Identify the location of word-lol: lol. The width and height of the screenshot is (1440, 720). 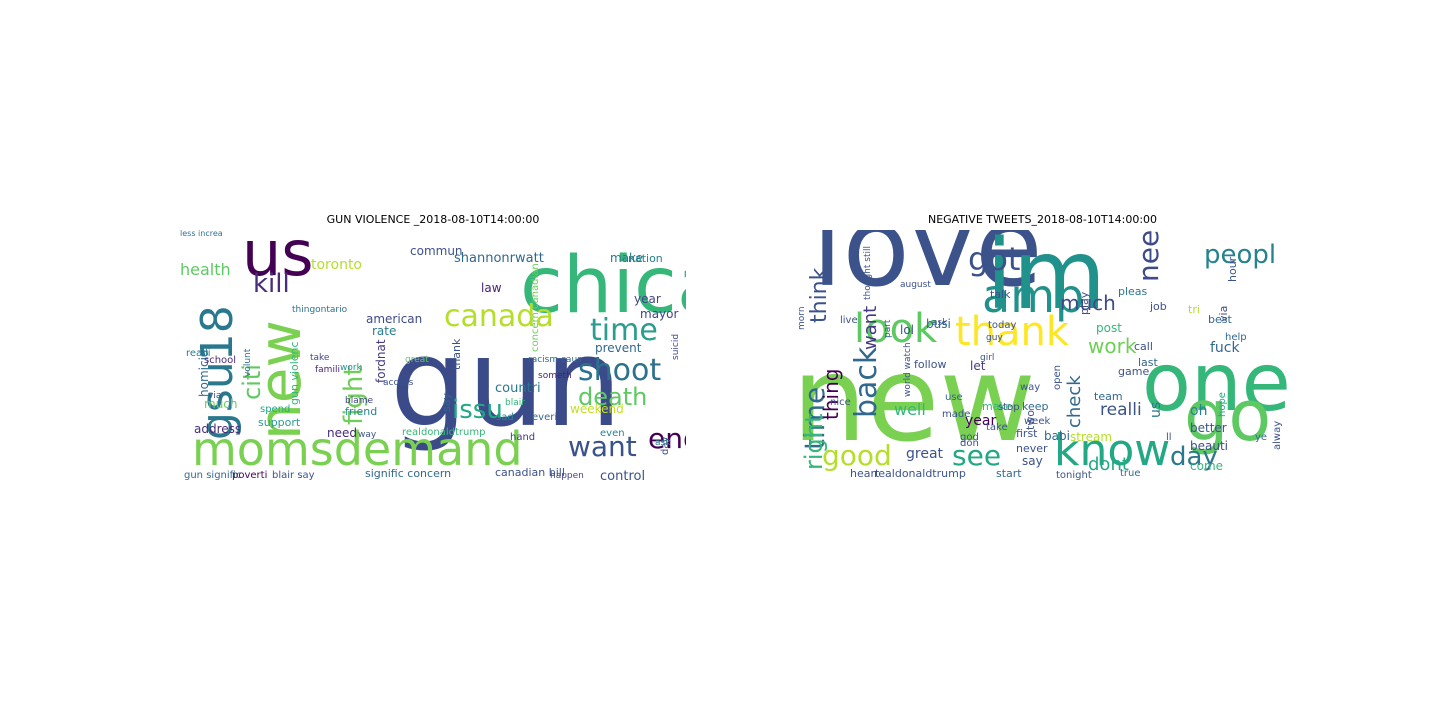
(907, 330).